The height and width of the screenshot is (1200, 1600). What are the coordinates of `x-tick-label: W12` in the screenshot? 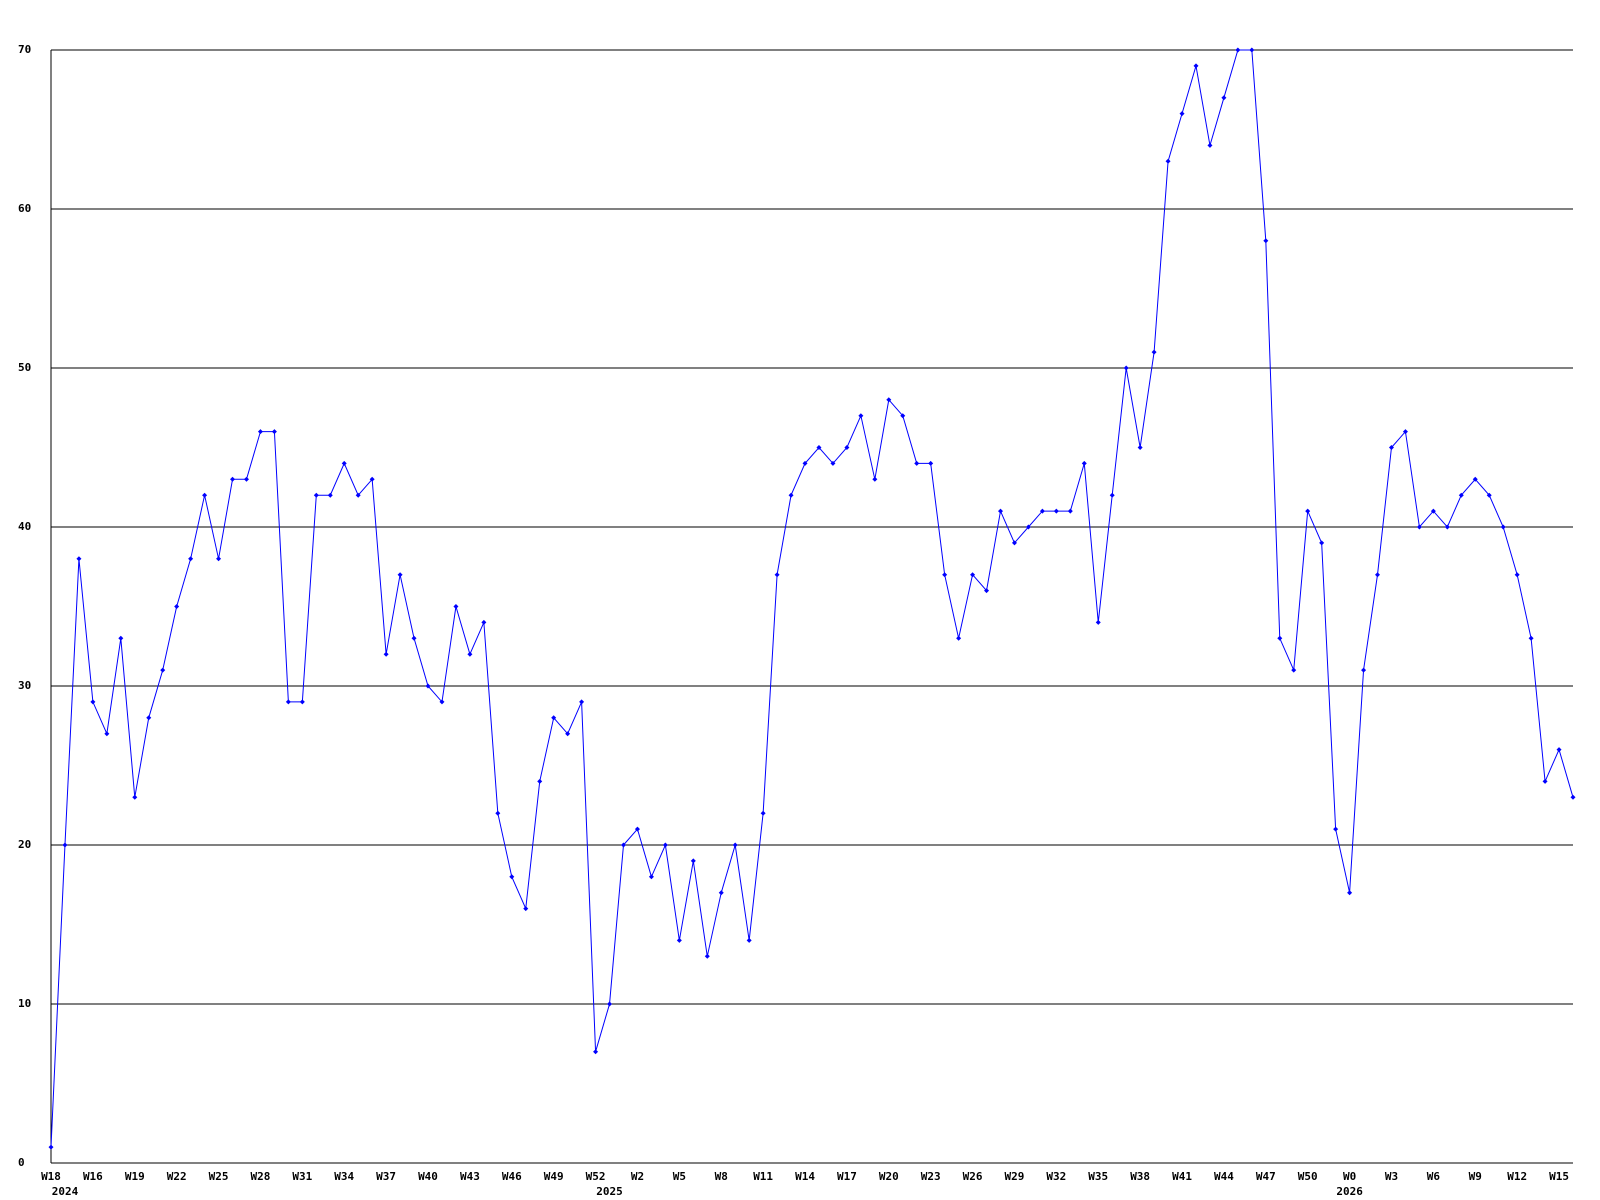 It's located at (1517, 1176).